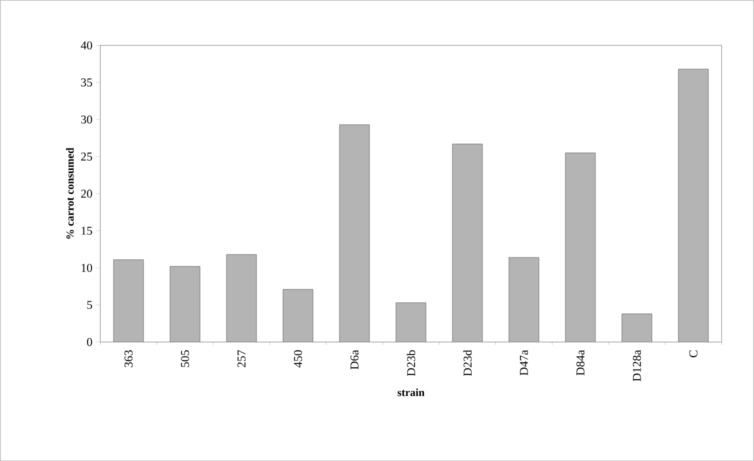  Describe the element at coordinates (580, 363) in the screenshot. I see `x-tick-label: D84a` at that location.